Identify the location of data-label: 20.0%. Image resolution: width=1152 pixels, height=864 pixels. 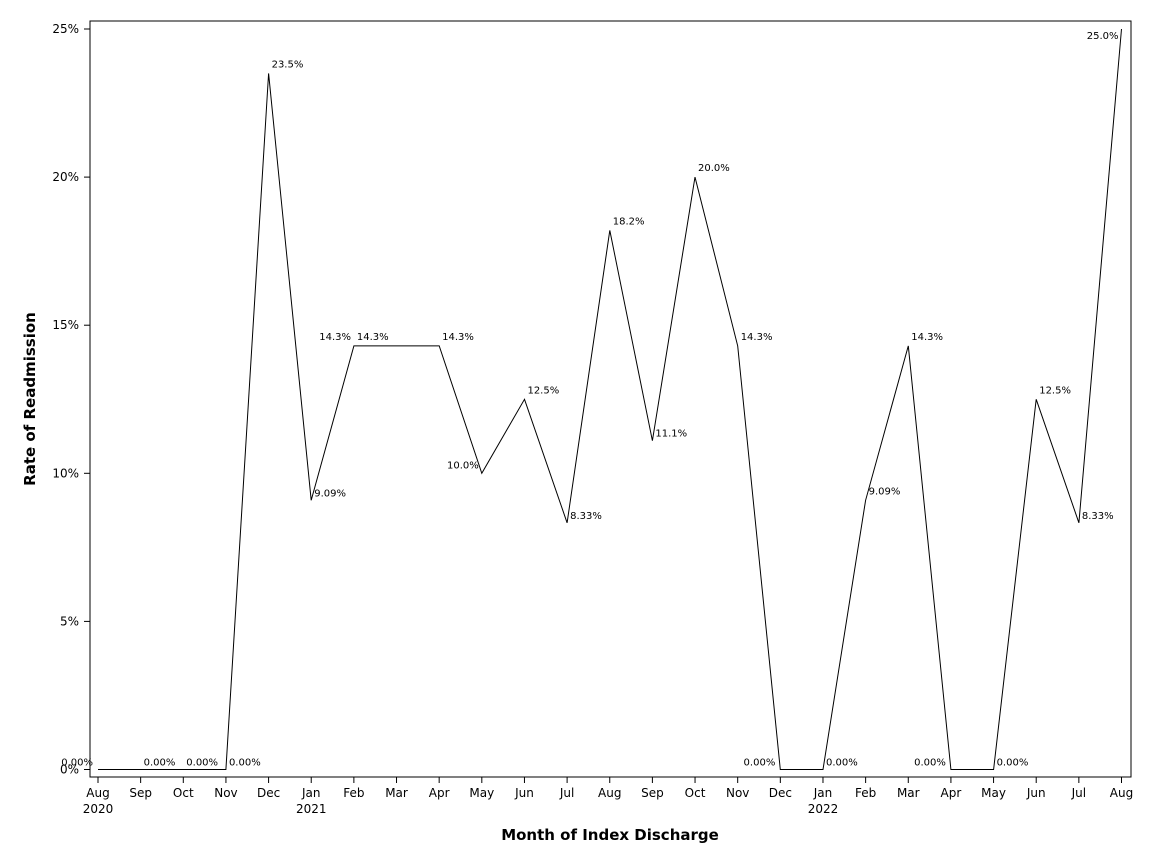
(714, 168).